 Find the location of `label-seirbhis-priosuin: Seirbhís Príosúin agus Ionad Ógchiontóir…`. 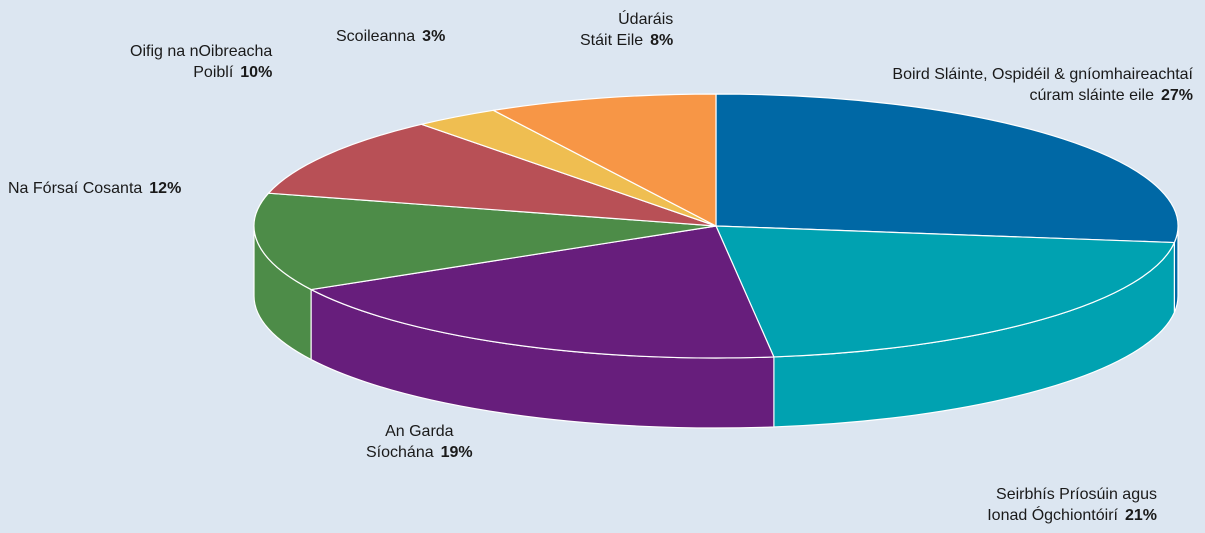

label-seirbhis-priosuin: Seirbhís Príosúin agus Ionad Ógchiontóir… is located at coordinates (1072, 505).